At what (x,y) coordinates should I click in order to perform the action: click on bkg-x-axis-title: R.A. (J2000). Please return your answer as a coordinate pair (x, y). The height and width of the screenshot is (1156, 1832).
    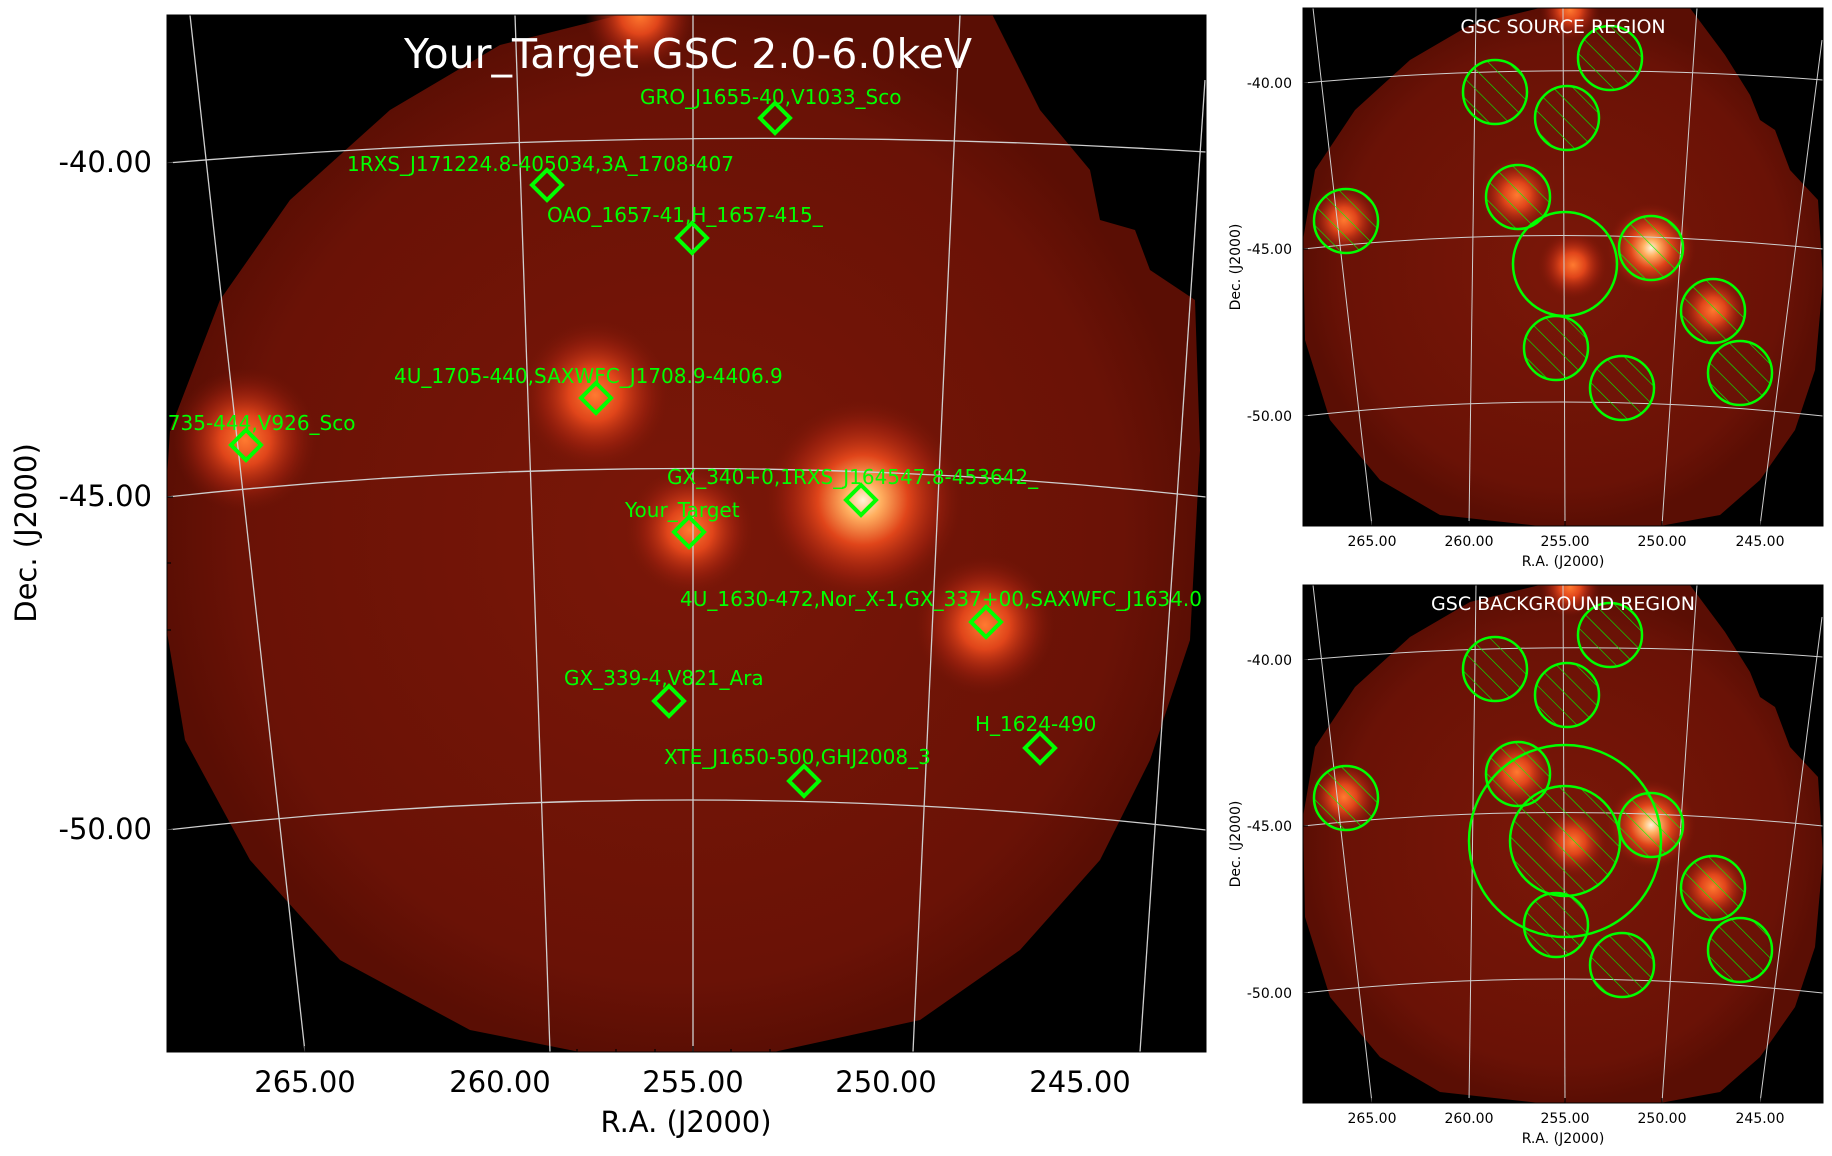
    Looking at the image, I should click on (1563, 1139).